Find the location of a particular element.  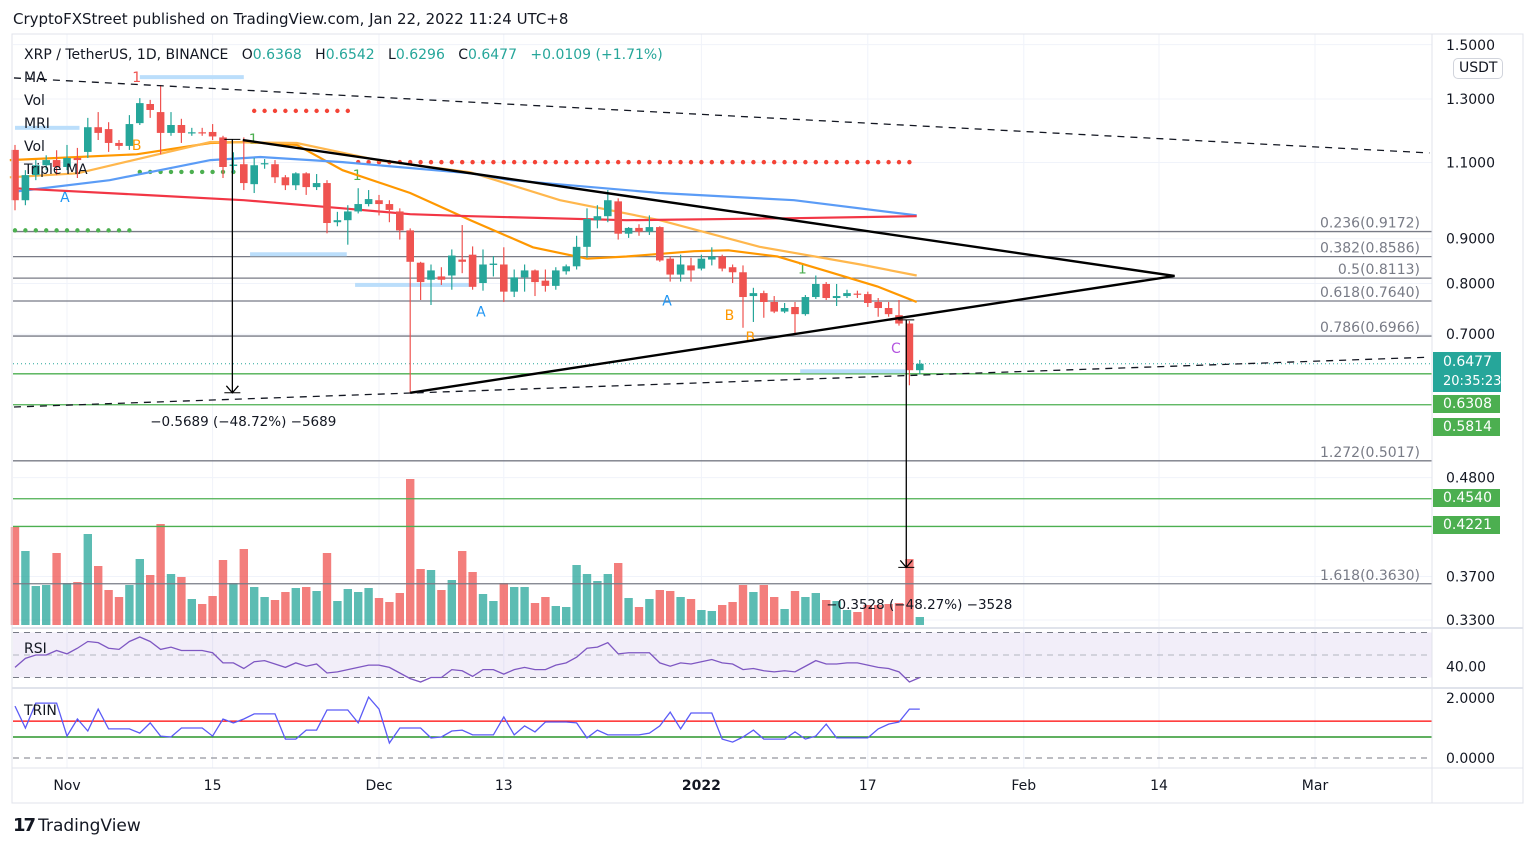

currency-button: USDT is located at coordinates (1478, 68).